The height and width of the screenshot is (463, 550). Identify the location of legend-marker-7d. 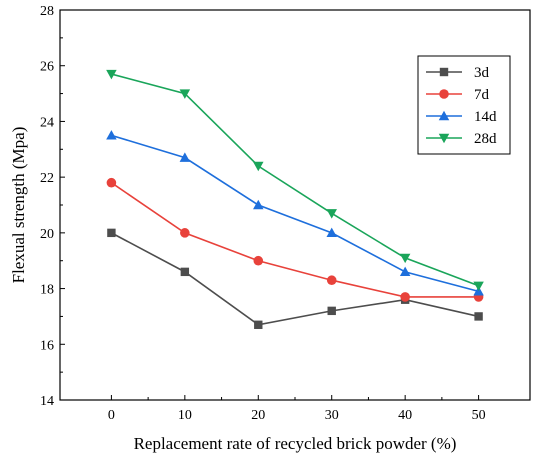
(444, 94).